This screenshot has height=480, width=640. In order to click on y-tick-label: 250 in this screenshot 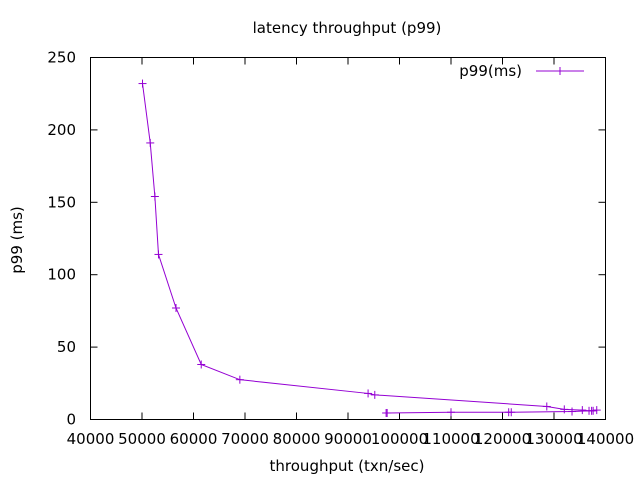, I will do `click(61, 58)`.